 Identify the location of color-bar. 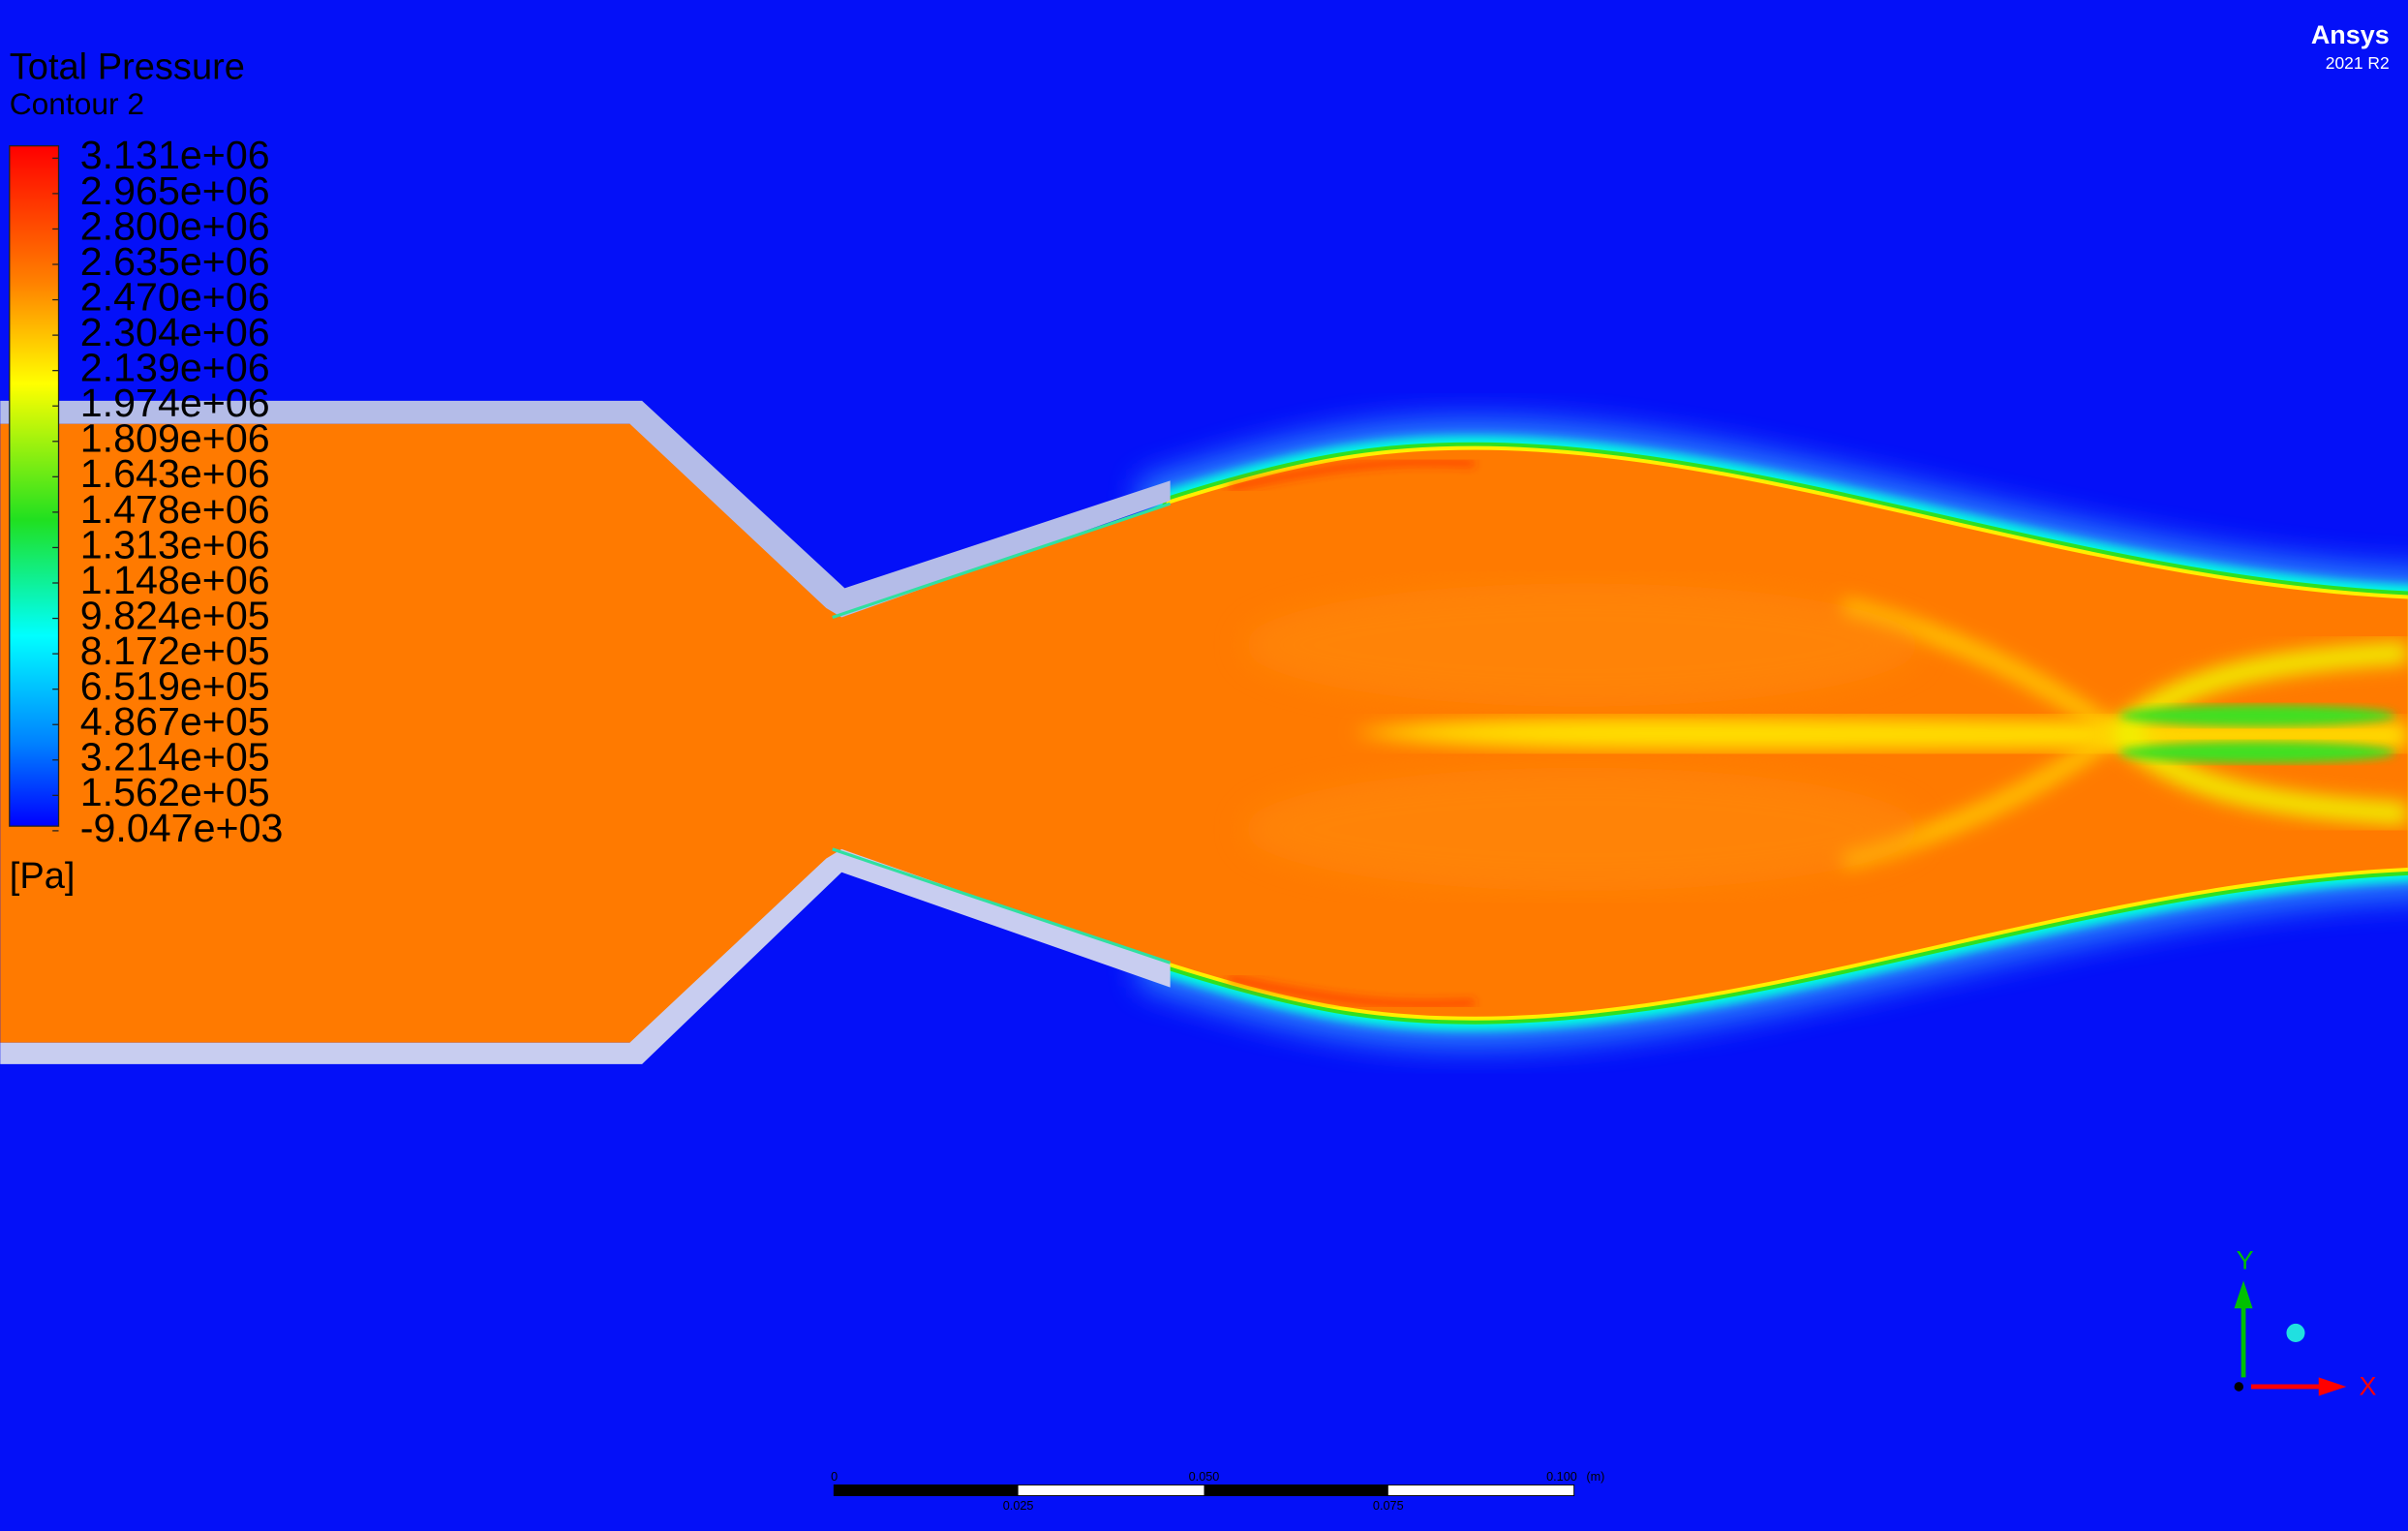
(35, 486).